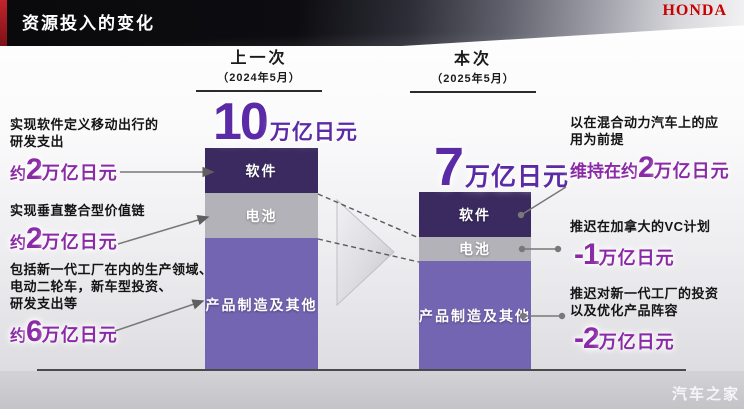 This screenshot has height=409, width=744. What do you see at coordinates (259, 78) in the screenshot?
I see `column-date: （2024年5月）` at bounding box center [259, 78].